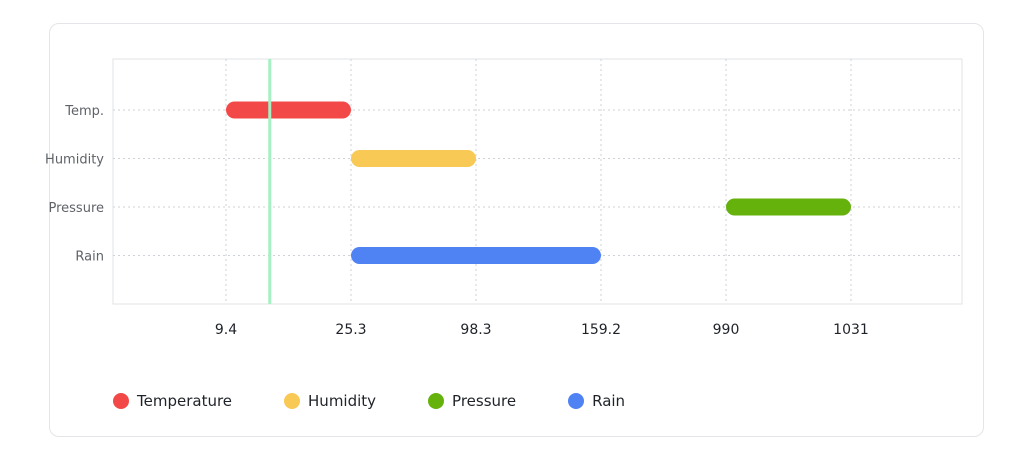 The height and width of the screenshot is (461, 1031). I want to click on legend-item-temperature: Temperature, so click(172, 401).